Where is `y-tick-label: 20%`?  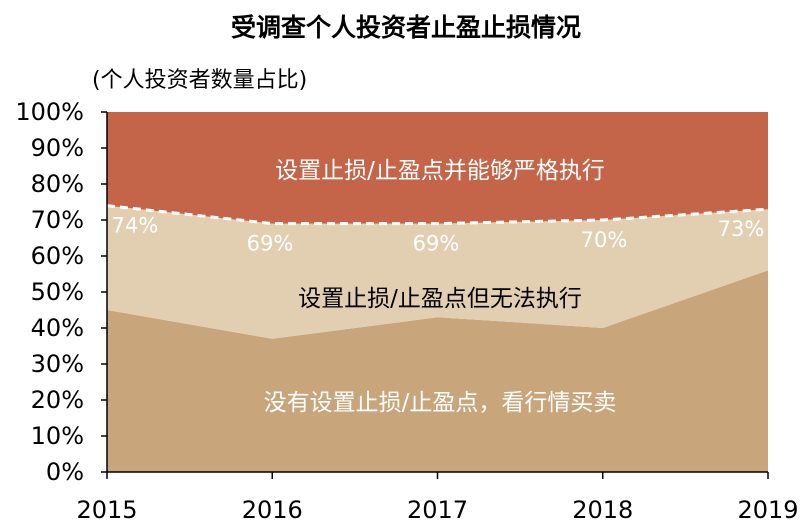
y-tick-label: 20% is located at coordinates (57, 400).